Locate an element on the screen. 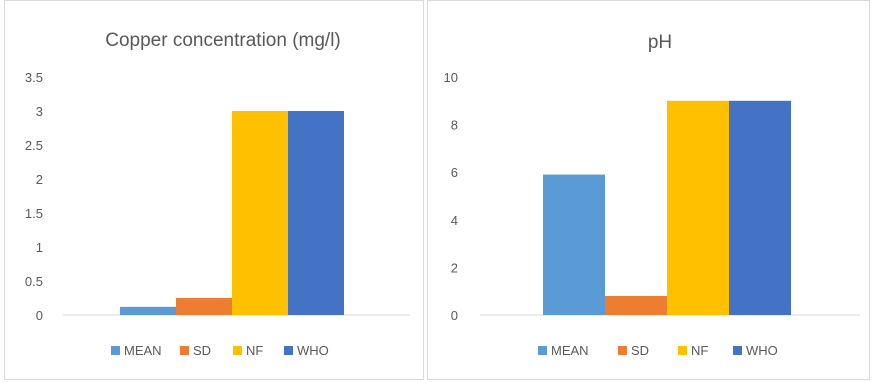  y-tick-label: 6 is located at coordinates (454, 172).